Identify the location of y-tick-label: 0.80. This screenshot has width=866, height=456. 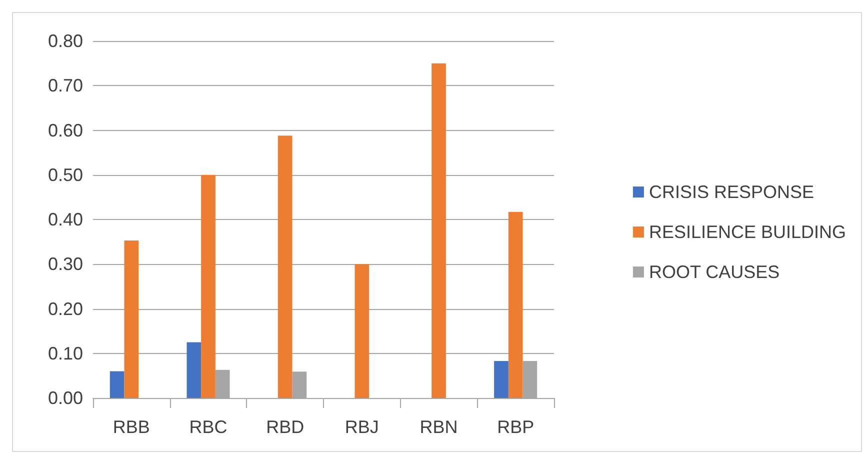
(65, 41).